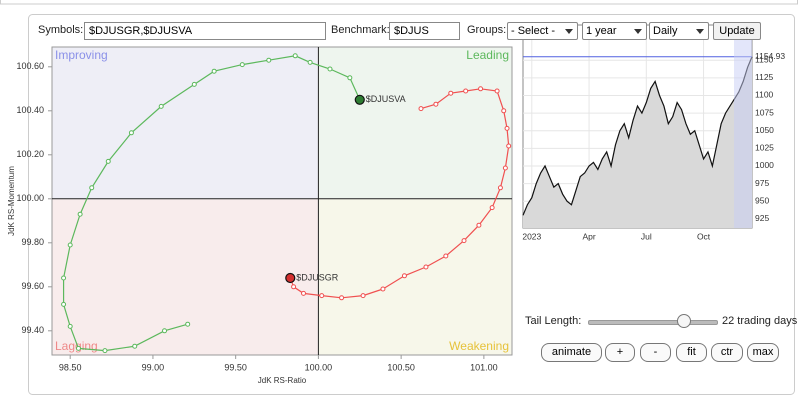 This screenshot has width=800, height=400. What do you see at coordinates (32, 286) in the screenshot?
I see `y-tick-label: 99.60` at bounding box center [32, 286].